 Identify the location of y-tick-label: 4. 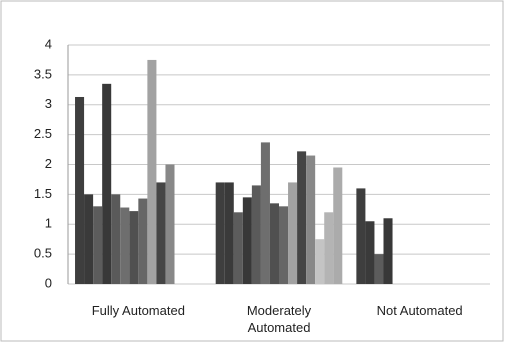
(48, 43).